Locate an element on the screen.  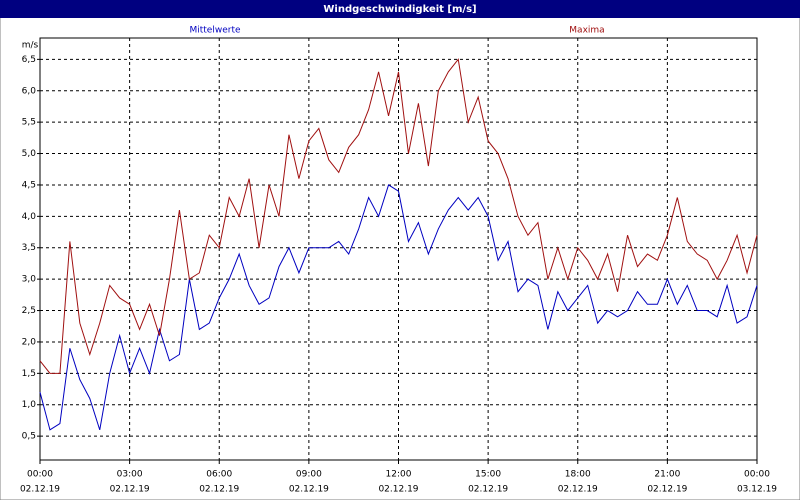
y-tick-label: 4,5 is located at coordinates (29, 185).